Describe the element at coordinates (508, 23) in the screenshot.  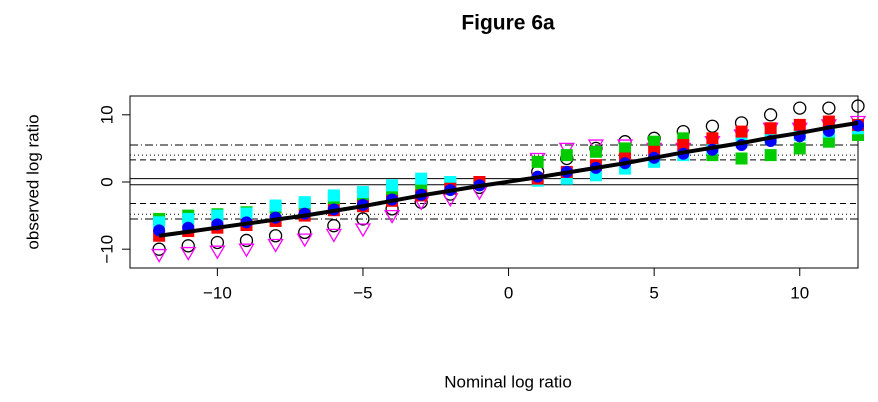
I see `chart-title: Figure 6a` at that location.